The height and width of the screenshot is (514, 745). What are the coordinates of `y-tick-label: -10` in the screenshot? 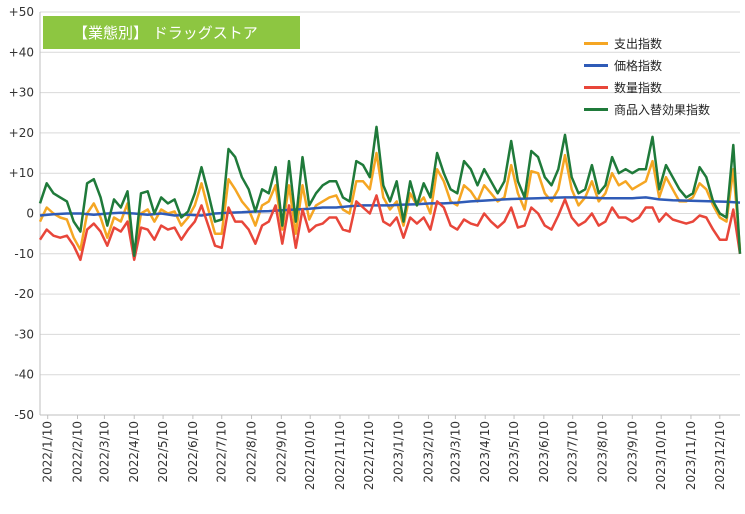 It's located at (24, 254).